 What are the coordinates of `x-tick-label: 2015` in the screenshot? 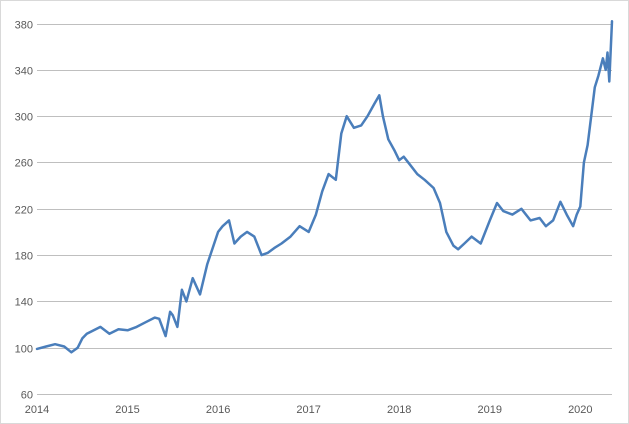 It's located at (127, 410).